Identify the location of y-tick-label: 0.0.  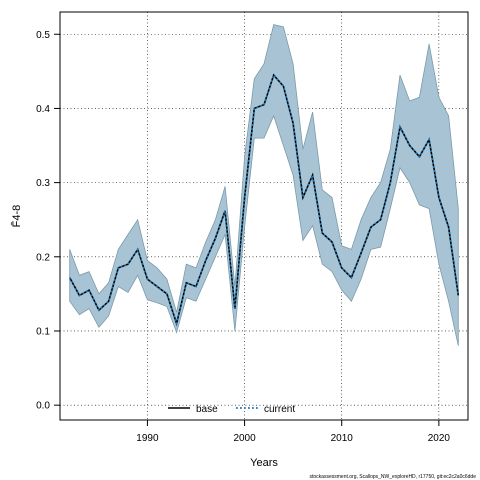
(43, 406).